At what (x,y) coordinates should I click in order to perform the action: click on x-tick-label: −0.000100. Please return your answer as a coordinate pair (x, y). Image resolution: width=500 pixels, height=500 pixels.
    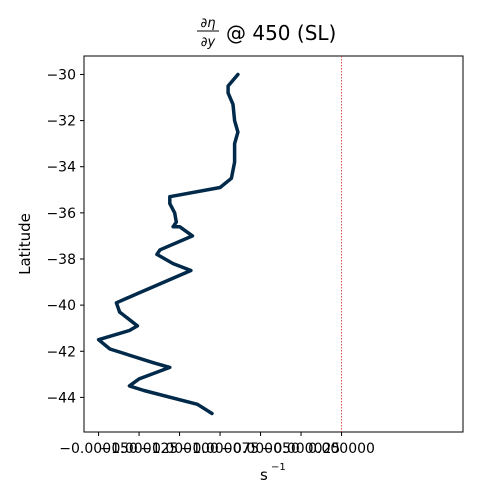
    Looking at the image, I should click on (179, 449).